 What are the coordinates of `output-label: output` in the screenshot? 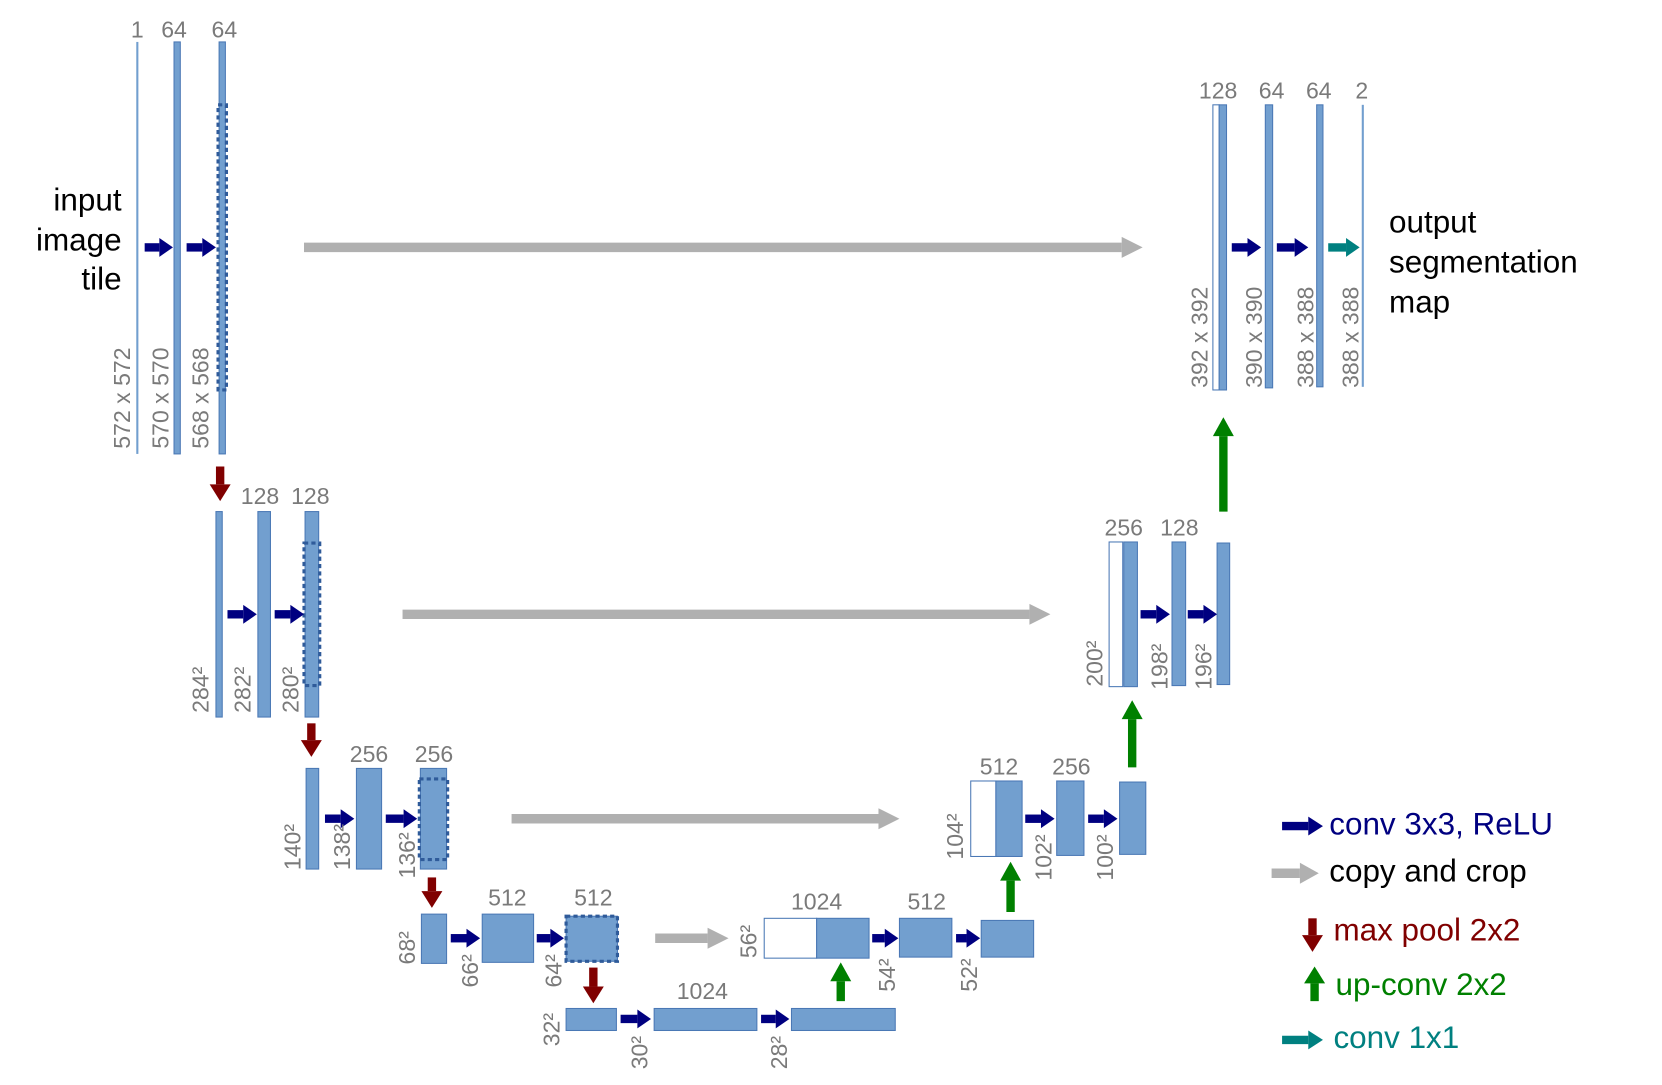 It's located at (1433, 222).